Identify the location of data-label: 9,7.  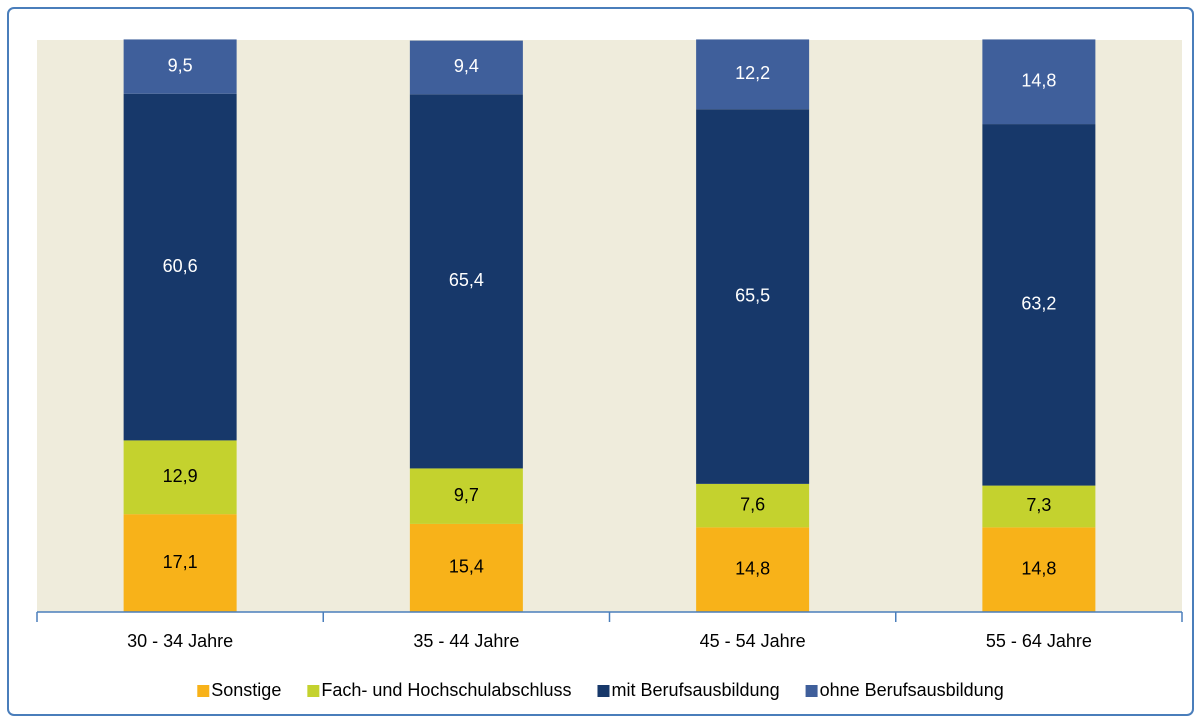
(466, 495).